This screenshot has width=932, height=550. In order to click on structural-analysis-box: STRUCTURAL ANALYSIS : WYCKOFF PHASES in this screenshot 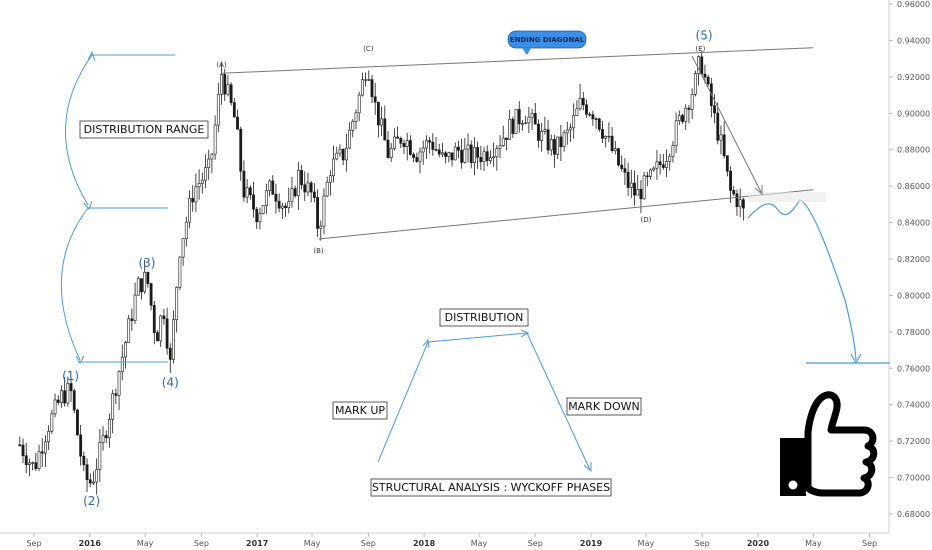, I will do `click(491, 487)`.